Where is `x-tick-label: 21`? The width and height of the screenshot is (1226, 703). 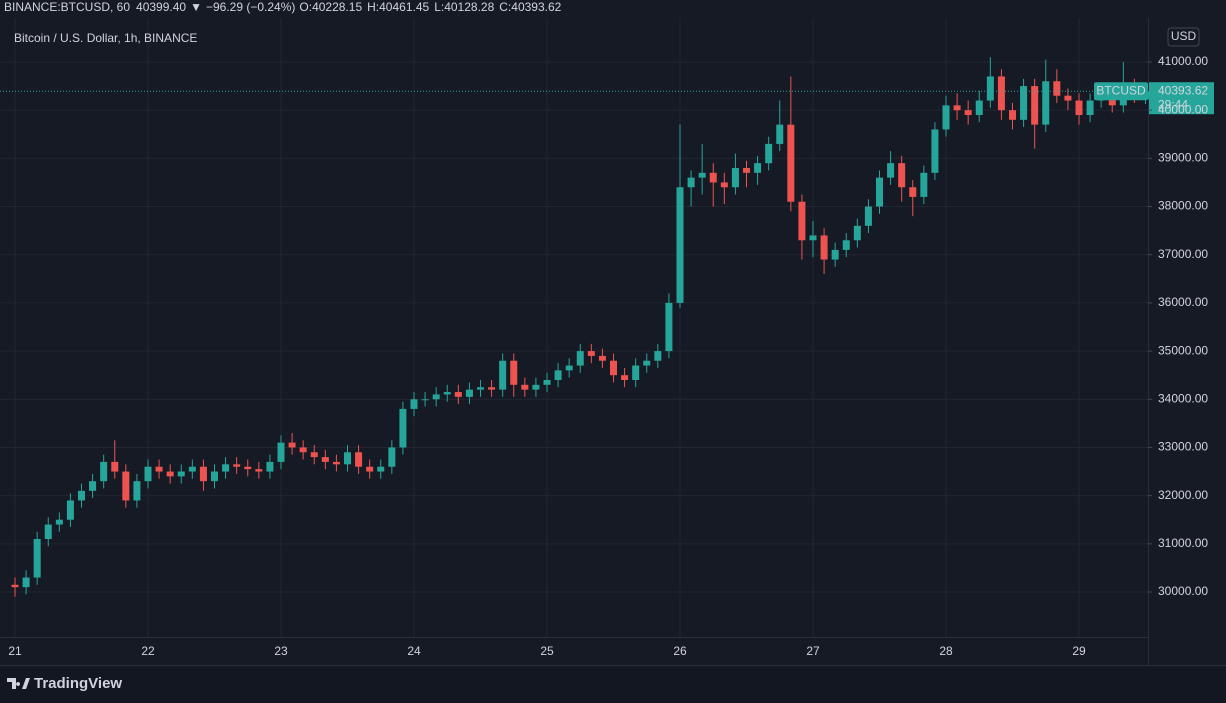 x-tick-label: 21 is located at coordinates (15, 651).